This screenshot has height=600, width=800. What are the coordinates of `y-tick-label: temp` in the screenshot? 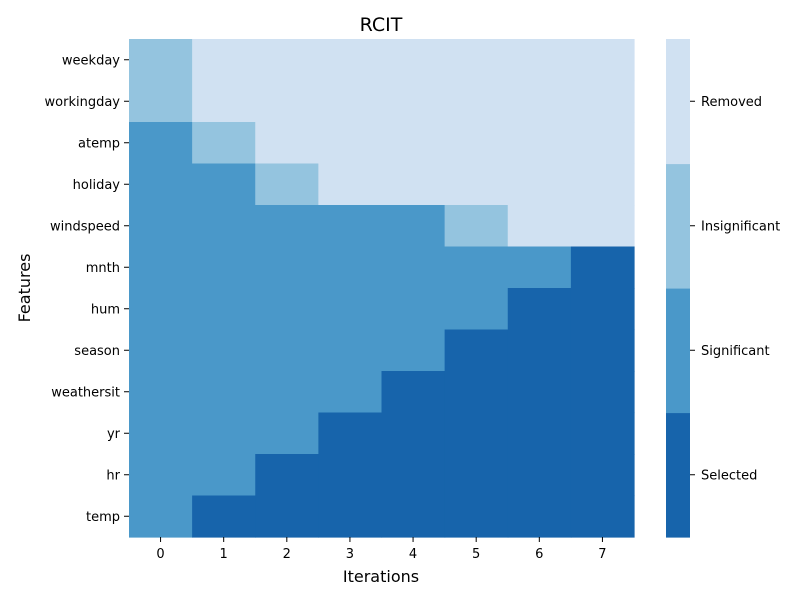 It's located at (103, 517).